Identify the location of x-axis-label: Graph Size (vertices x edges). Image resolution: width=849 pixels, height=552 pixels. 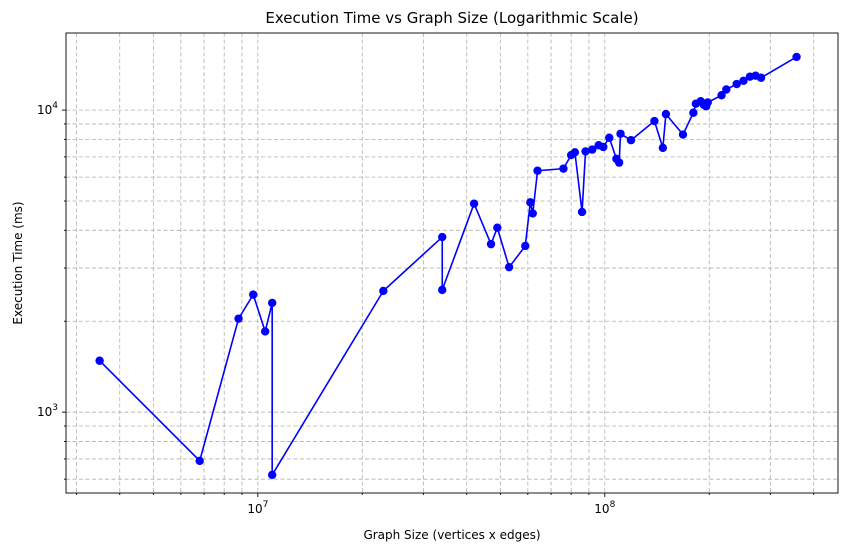
(451, 535).